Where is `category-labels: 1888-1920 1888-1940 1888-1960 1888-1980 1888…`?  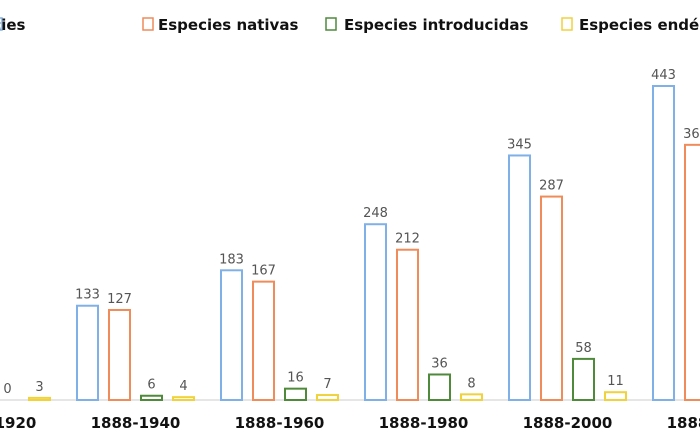 category-labels: 1888-1920 1888-1940 1888-1960 1888-1980 1888… is located at coordinates (350, 423).